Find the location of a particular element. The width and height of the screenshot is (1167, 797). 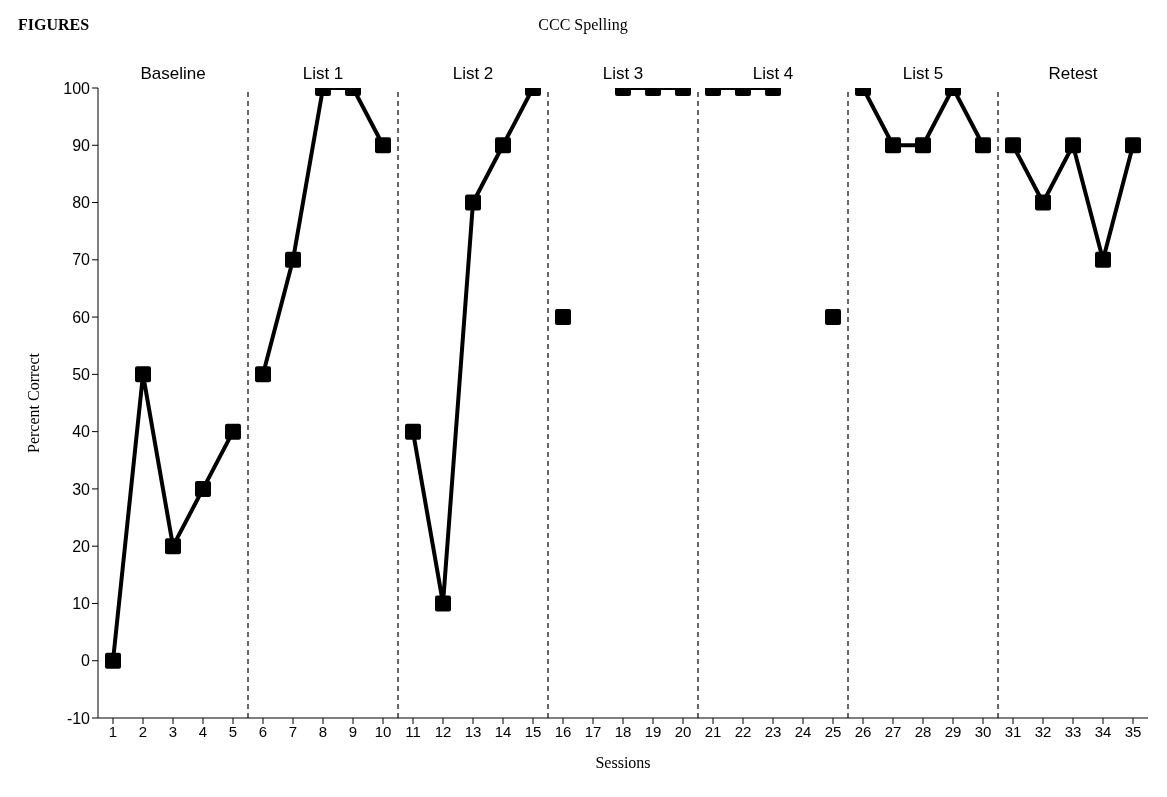

x-tick-label: 21 is located at coordinates (713, 731).